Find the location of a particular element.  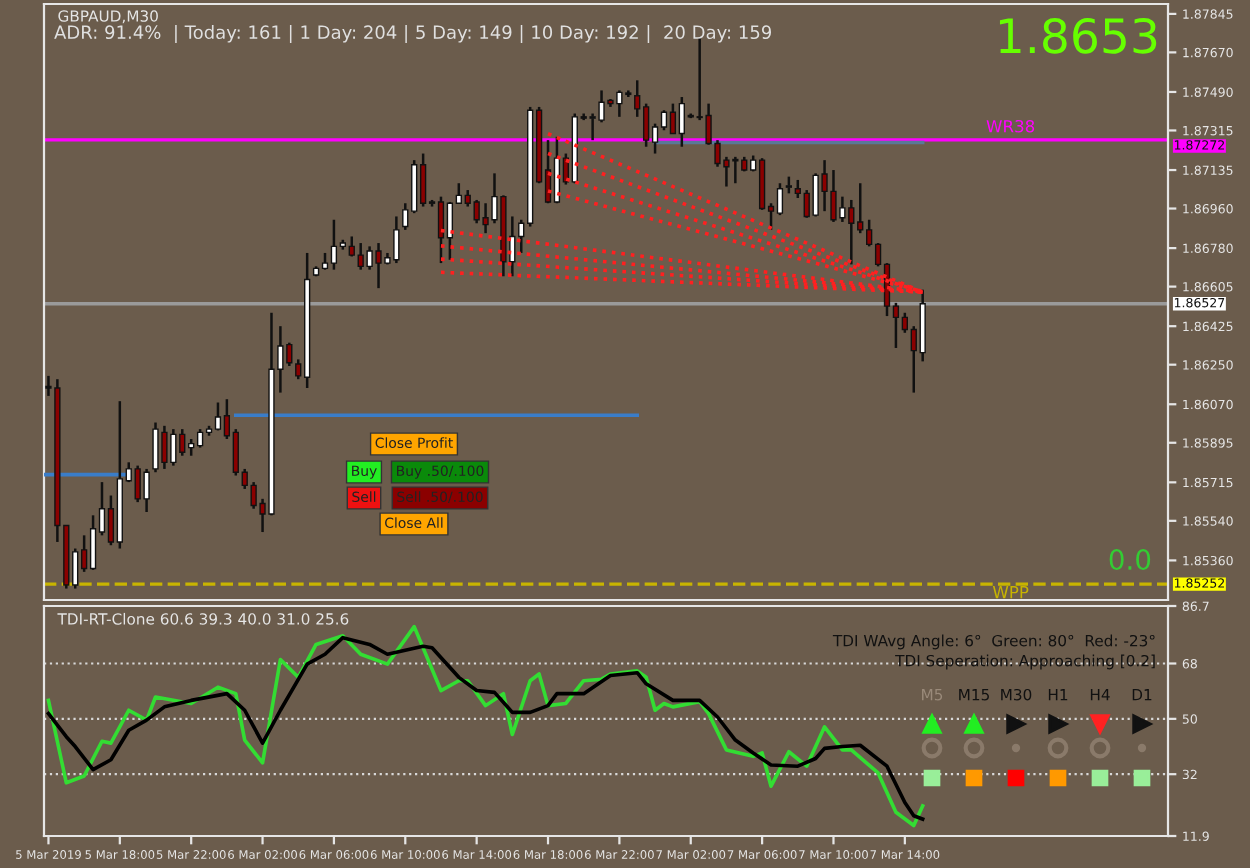

annotation: ADR: 91.4% | Today: 161 | 1 Day: 204 | 5 Day: 149 | 10 Day: 192 | 20 Day: 159 is located at coordinates (413, 34).